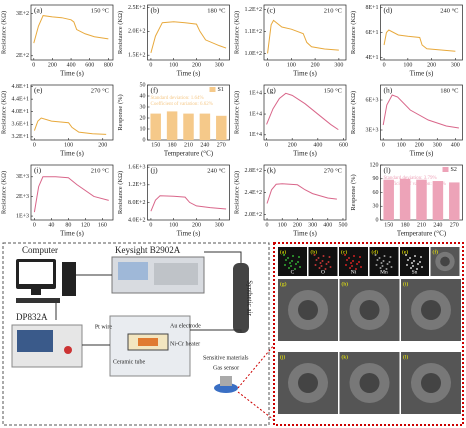 Image resolution: width=466 pixels, height=428 pixels. Describe the element at coordinates (345, 283) in the screenshot. I see `micrograph-label: (h)` at that location.